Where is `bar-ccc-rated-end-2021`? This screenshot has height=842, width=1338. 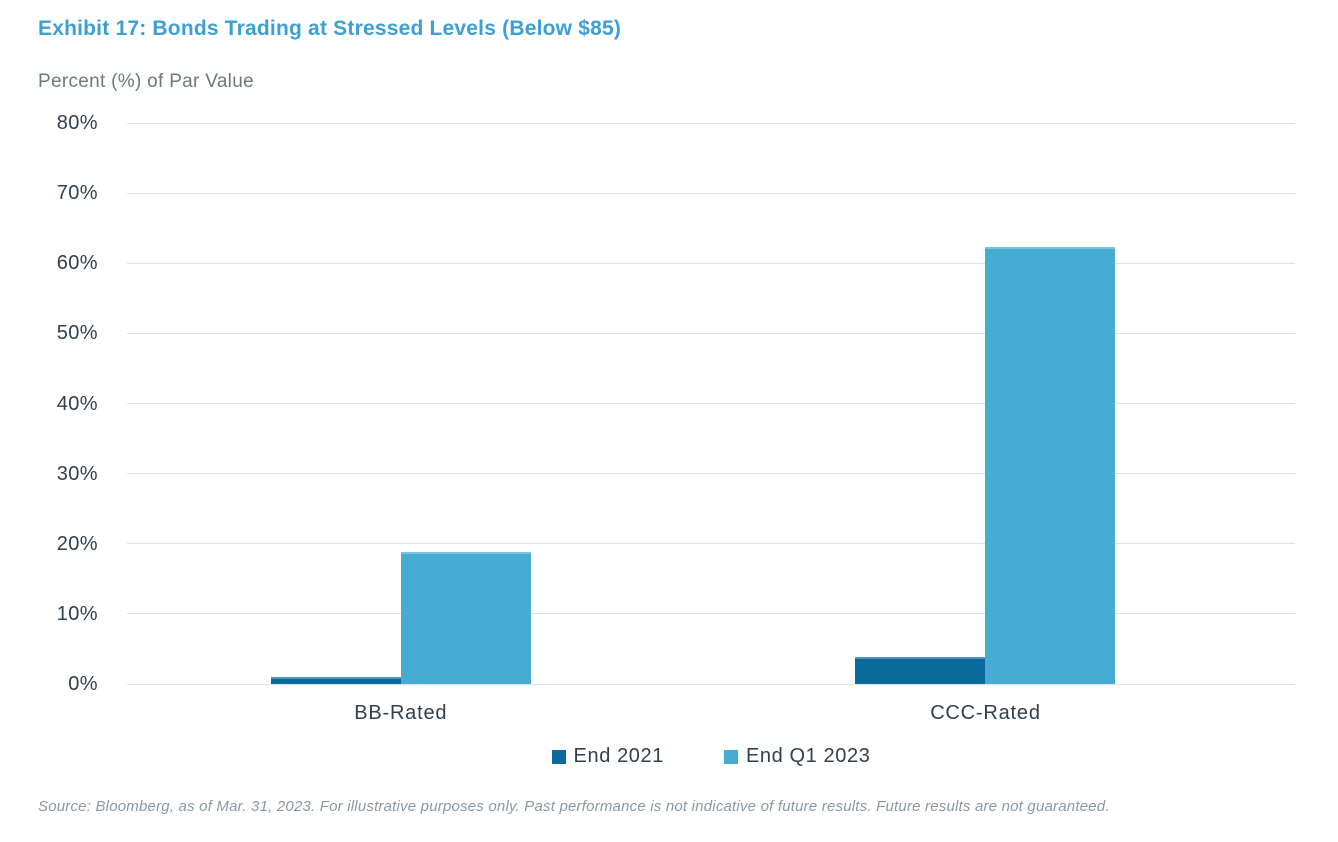
bar-ccc-rated-end-2021 is located at coordinates (920, 670).